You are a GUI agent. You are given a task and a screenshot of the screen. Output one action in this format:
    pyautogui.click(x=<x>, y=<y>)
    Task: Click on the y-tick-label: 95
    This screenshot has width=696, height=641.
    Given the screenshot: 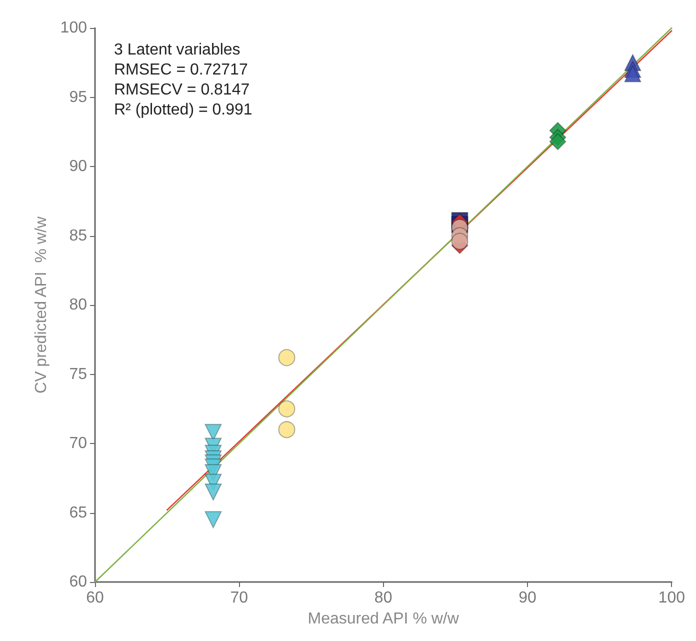 What is the action you would take?
    pyautogui.click(x=78, y=97)
    